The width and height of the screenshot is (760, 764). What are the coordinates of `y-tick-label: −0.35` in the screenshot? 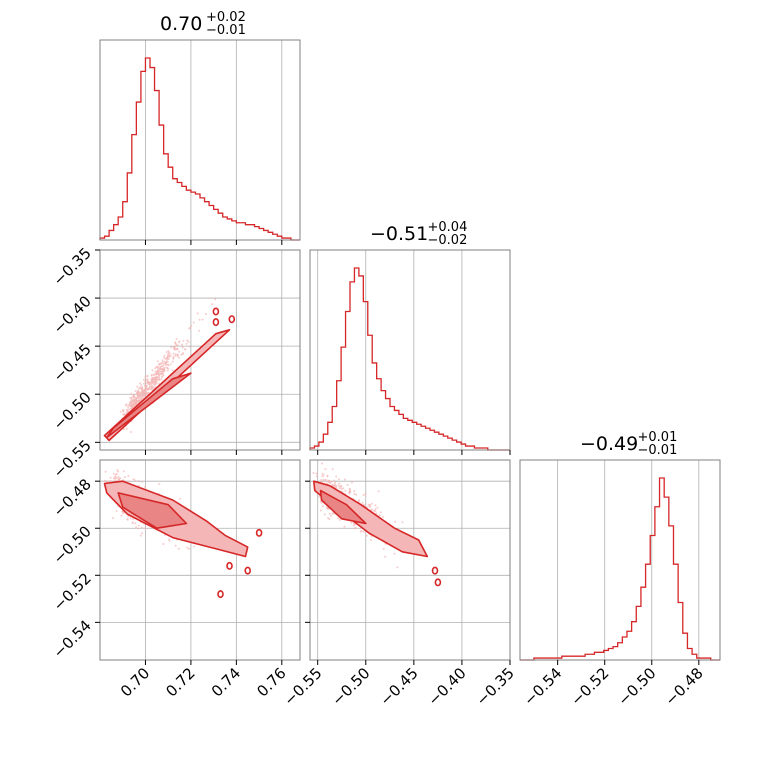 It's located at (72, 266).